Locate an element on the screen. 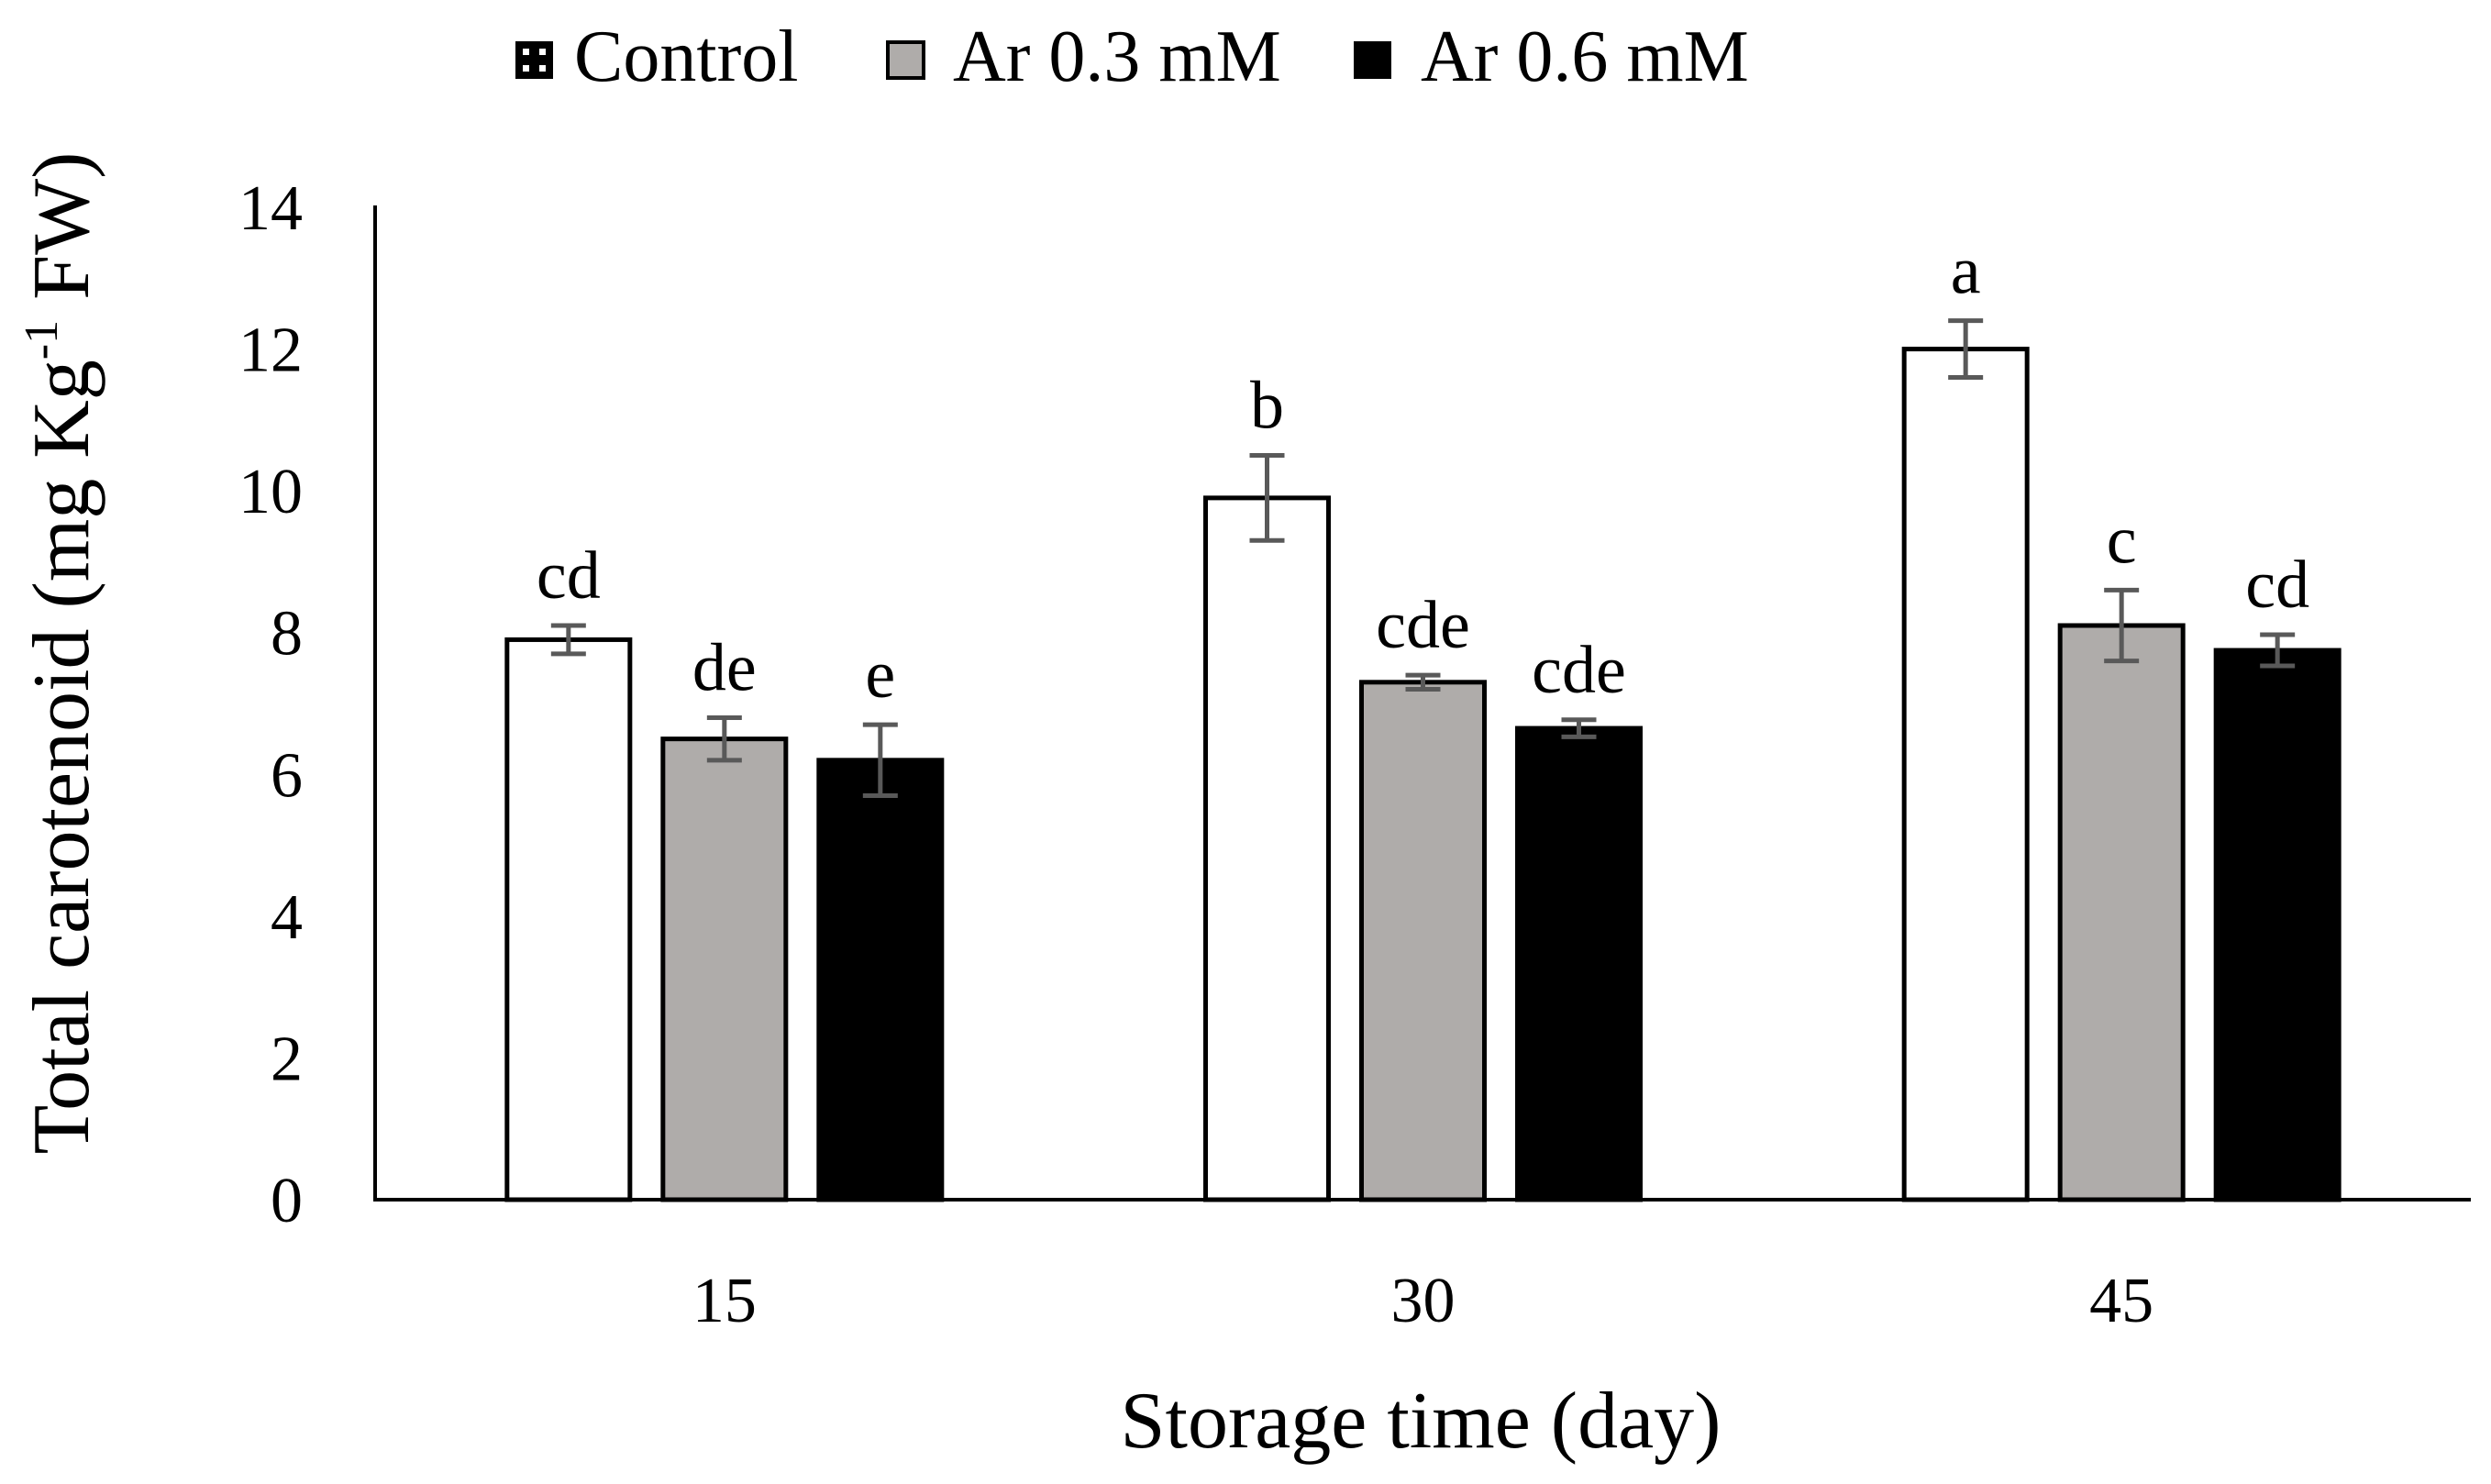 The image size is (2491, 1484). significance-label-30-control: b is located at coordinates (1267, 406).